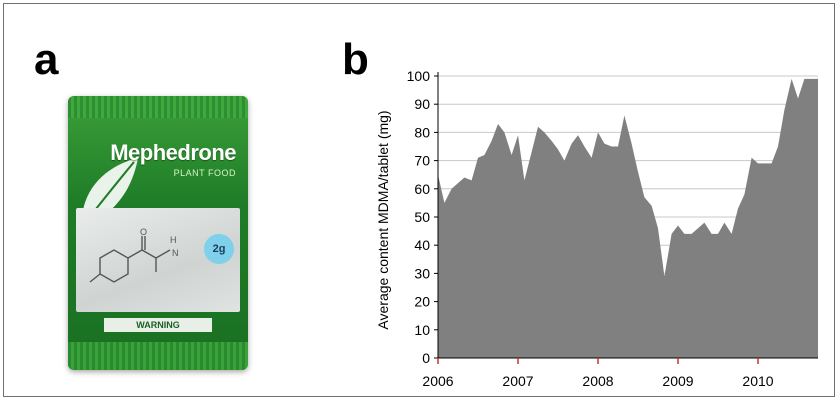 This screenshot has height=402, width=840. What do you see at coordinates (143, 232) in the screenshot?
I see `svg-text: O` at bounding box center [143, 232].